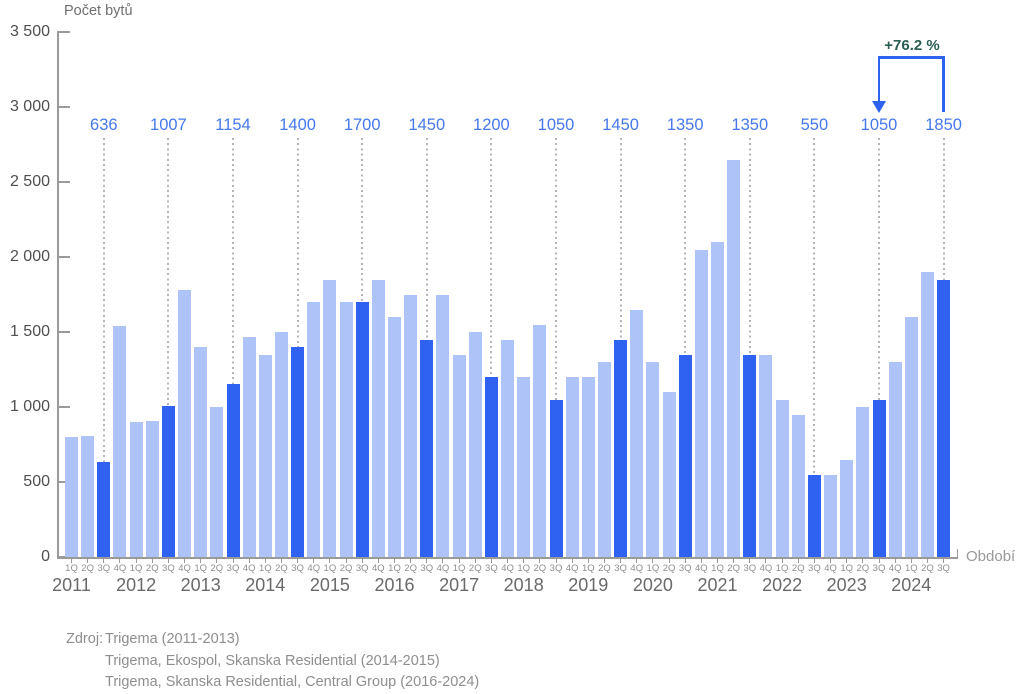 Image resolution: width=1024 pixels, height=694 pixels. I want to click on highlight-value-label: 1400, so click(297, 125).